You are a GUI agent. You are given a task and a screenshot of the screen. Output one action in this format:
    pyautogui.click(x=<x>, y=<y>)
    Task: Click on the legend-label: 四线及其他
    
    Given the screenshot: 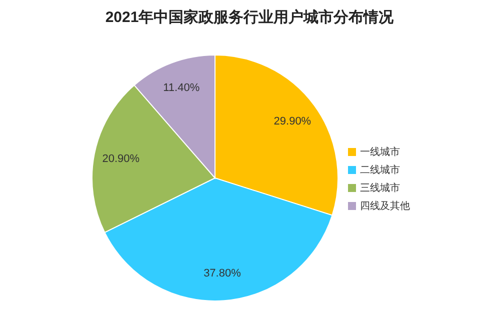 What is the action you would take?
    pyautogui.click(x=385, y=206)
    